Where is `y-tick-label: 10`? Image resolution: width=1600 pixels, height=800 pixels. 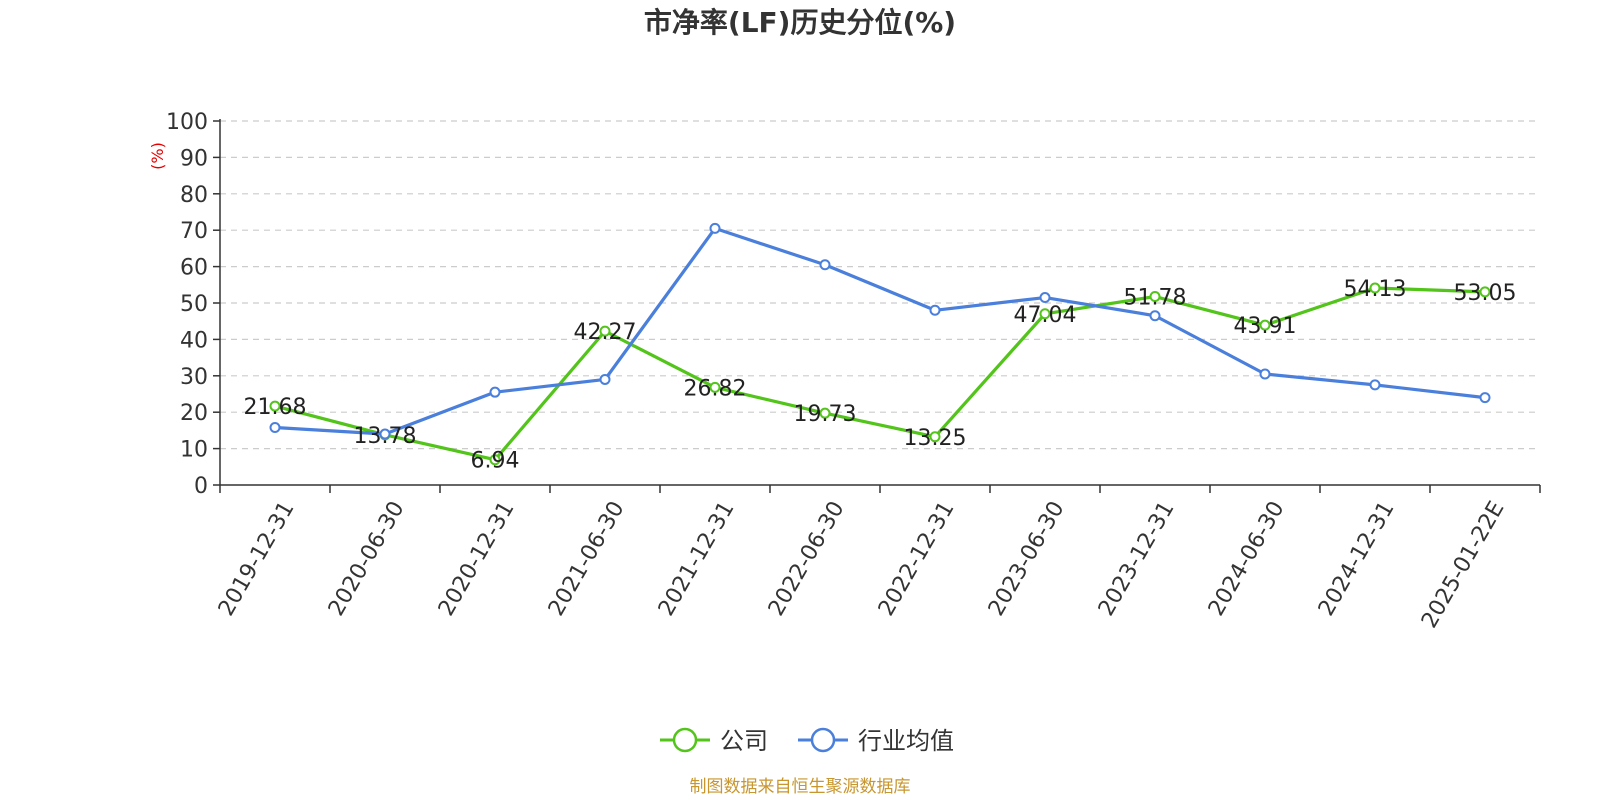 y-tick-label: 10 is located at coordinates (194, 450).